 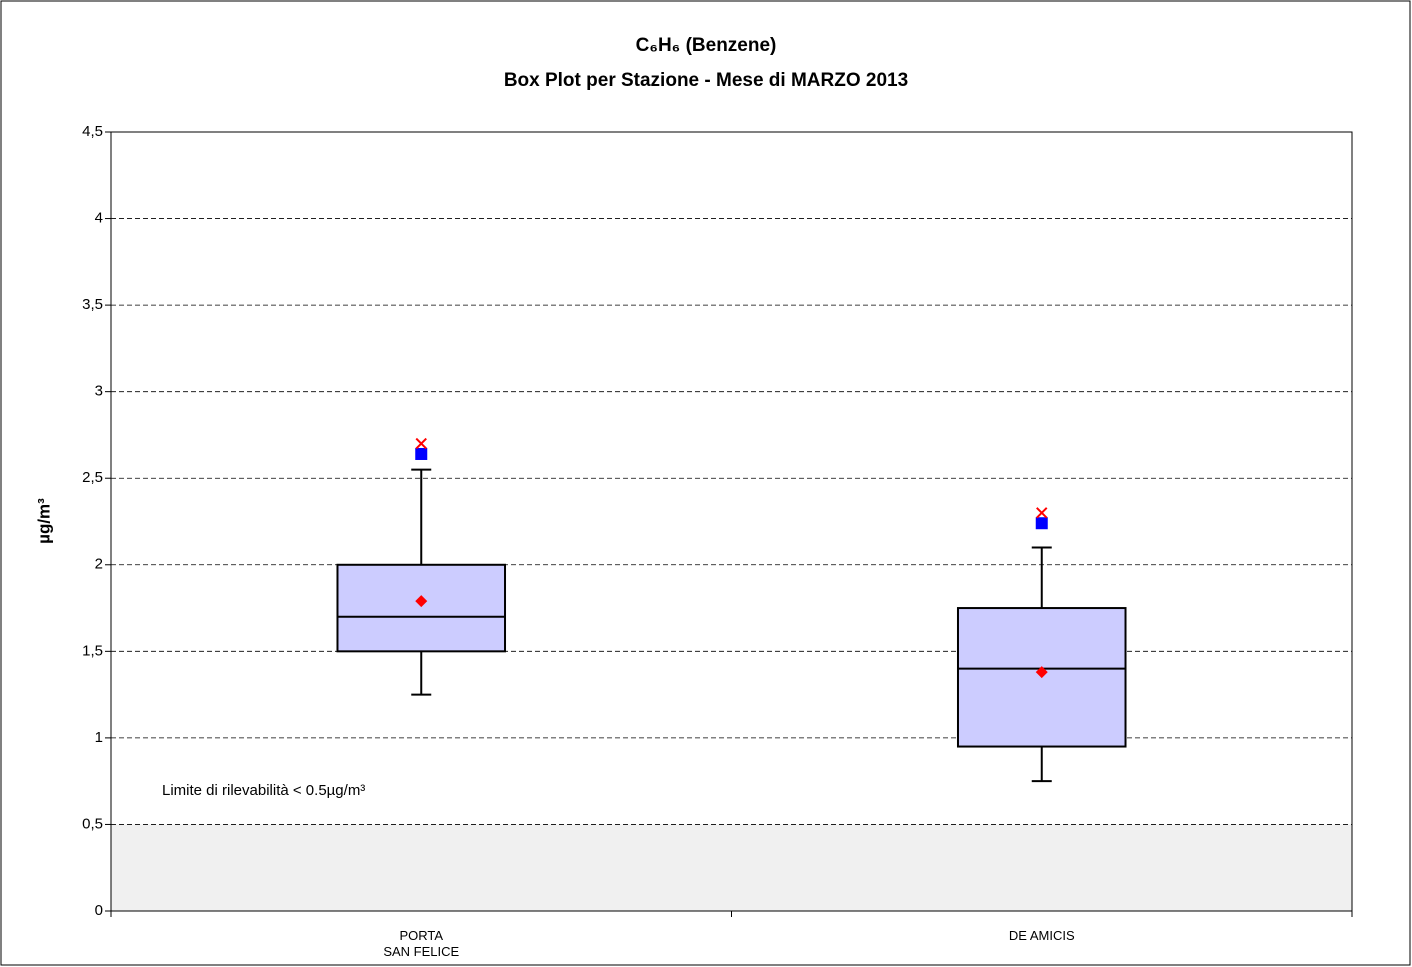 What do you see at coordinates (92, 477) in the screenshot?
I see `y-tick-label: 2,5` at bounding box center [92, 477].